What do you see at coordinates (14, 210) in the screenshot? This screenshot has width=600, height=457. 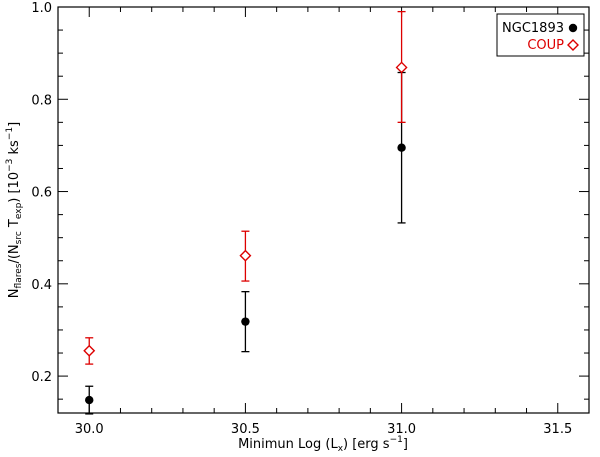 I see `y-axis-title: Nflares/(Nsrc Texp) [10−3 ks−1]` at bounding box center [14, 210].